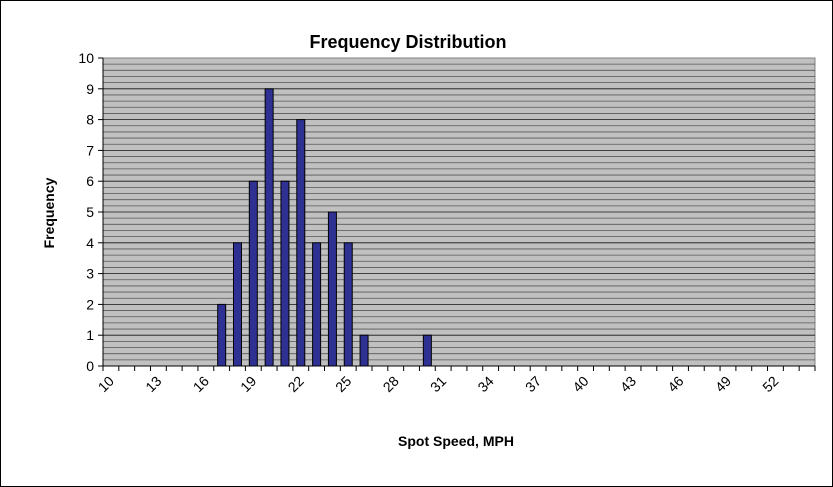 The image size is (833, 487). I want to click on y-tick-label: 8, so click(90, 120).